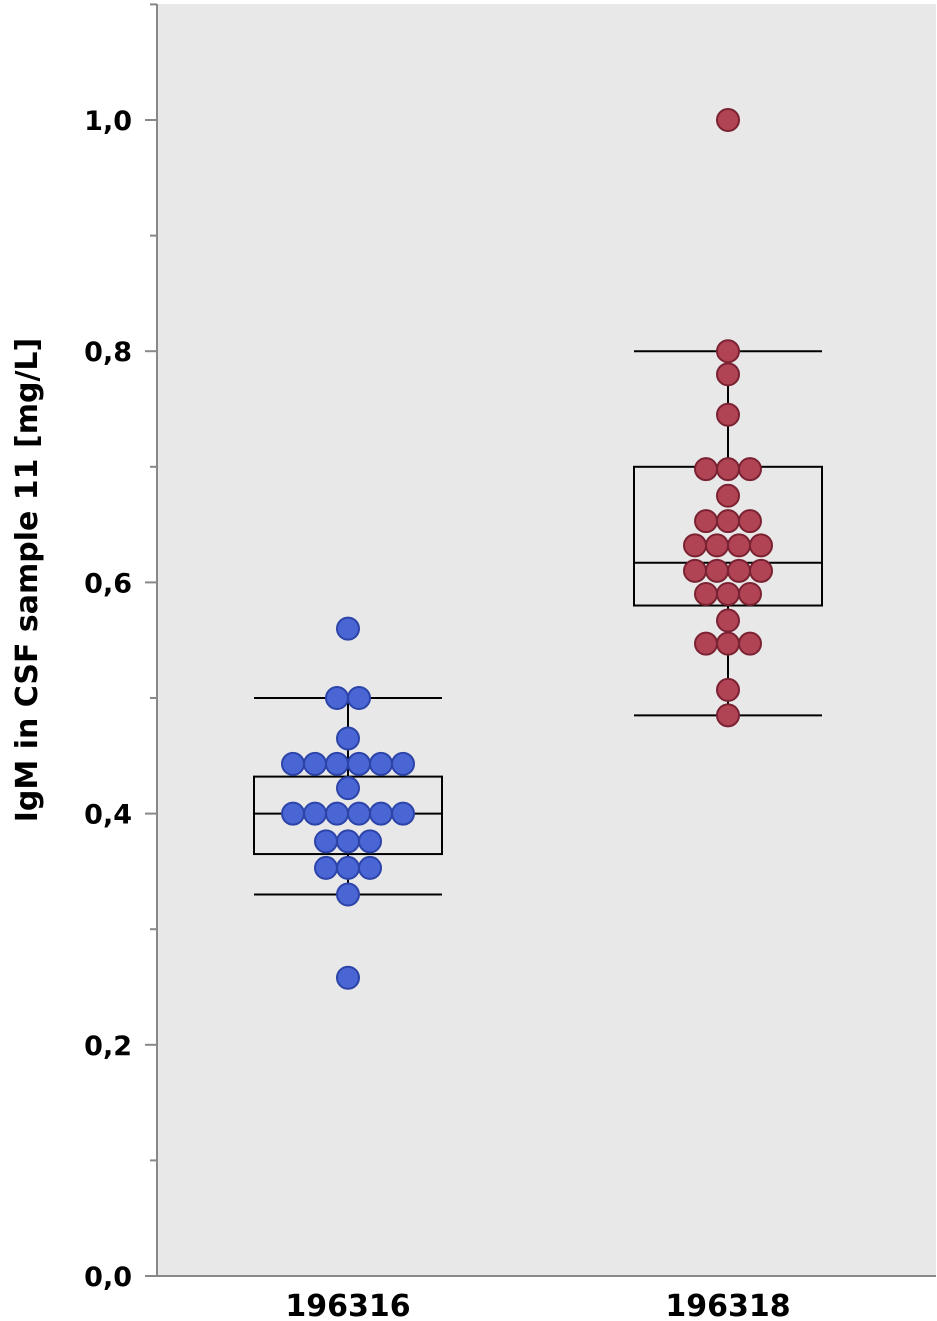 This screenshot has width=937, height=1321. I want to click on y-axis-ticks: 0,0 0,2 0,4 0,6 0,8 1,0, so click(120, 648).